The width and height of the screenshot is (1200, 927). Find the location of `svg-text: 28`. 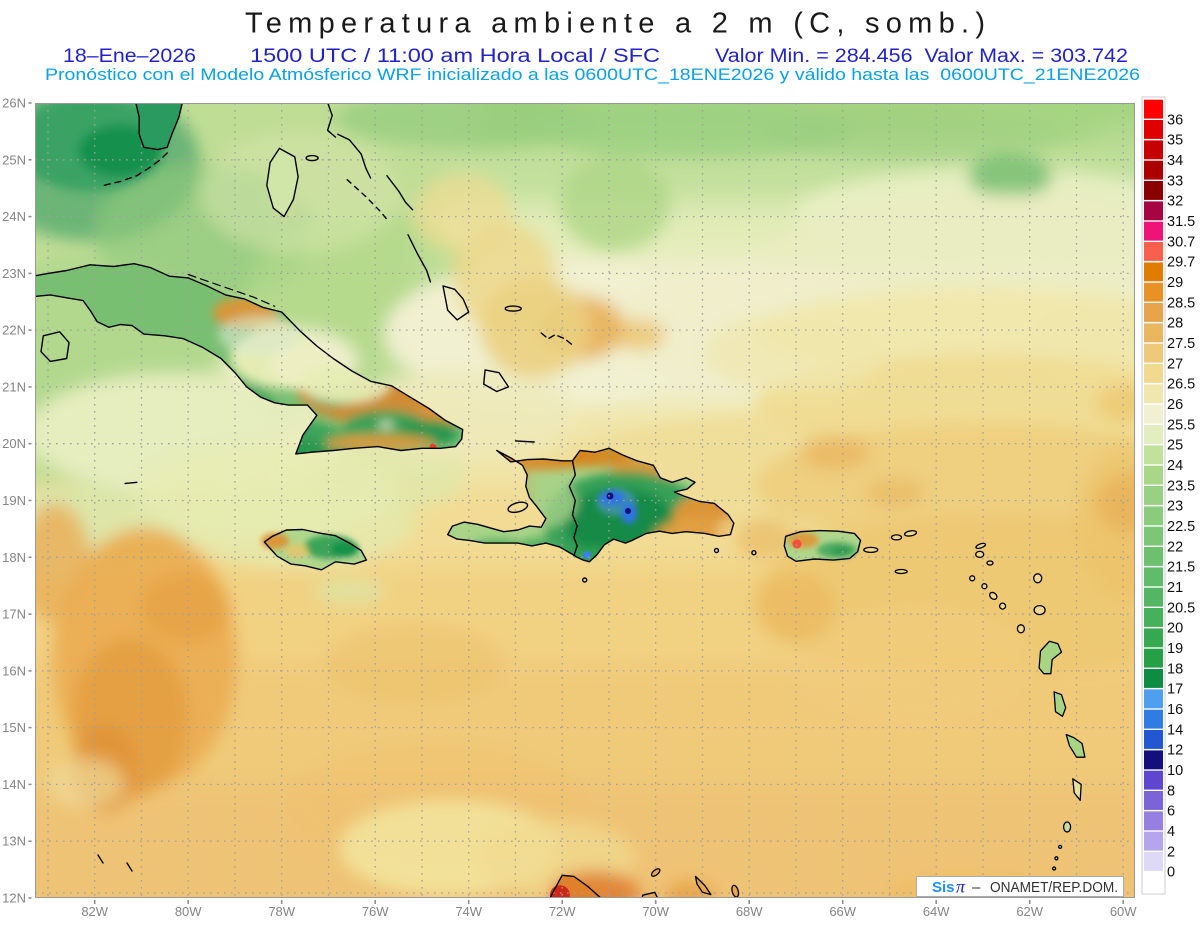

svg-text: 28 is located at coordinates (1175, 324).